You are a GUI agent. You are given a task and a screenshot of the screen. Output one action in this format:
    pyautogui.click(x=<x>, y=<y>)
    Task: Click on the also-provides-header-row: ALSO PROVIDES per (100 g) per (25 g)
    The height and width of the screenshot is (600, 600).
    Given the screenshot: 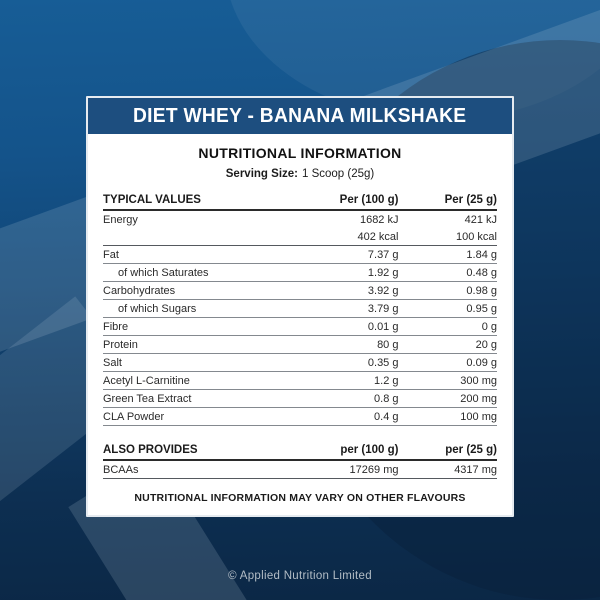 What is the action you would take?
    pyautogui.click(x=300, y=451)
    